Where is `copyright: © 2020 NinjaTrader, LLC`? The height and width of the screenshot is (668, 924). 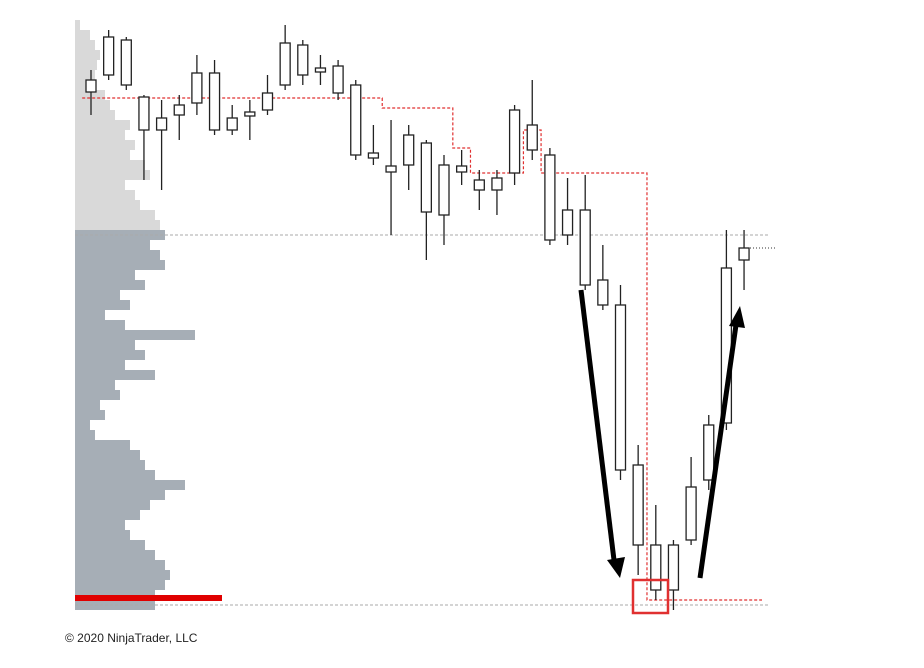
copyright: © 2020 NinjaTrader, LLC is located at coordinates (131, 638).